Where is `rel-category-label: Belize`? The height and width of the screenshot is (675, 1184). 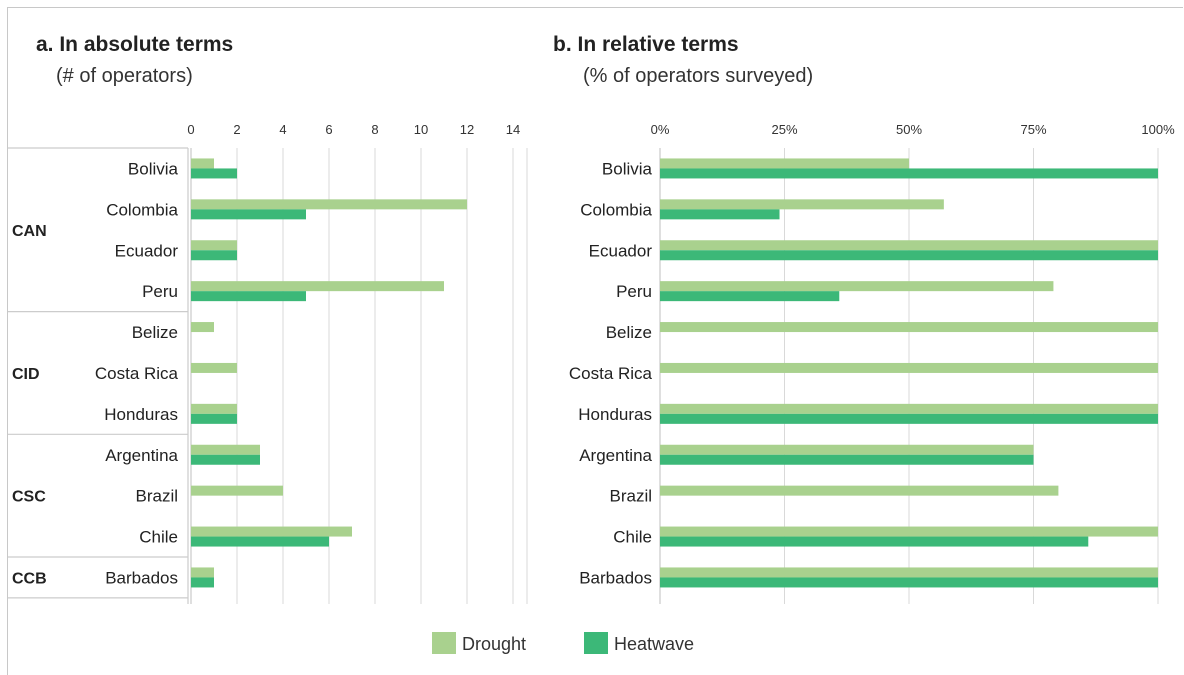 rel-category-label: Belize is located at coordinates (629, 332).